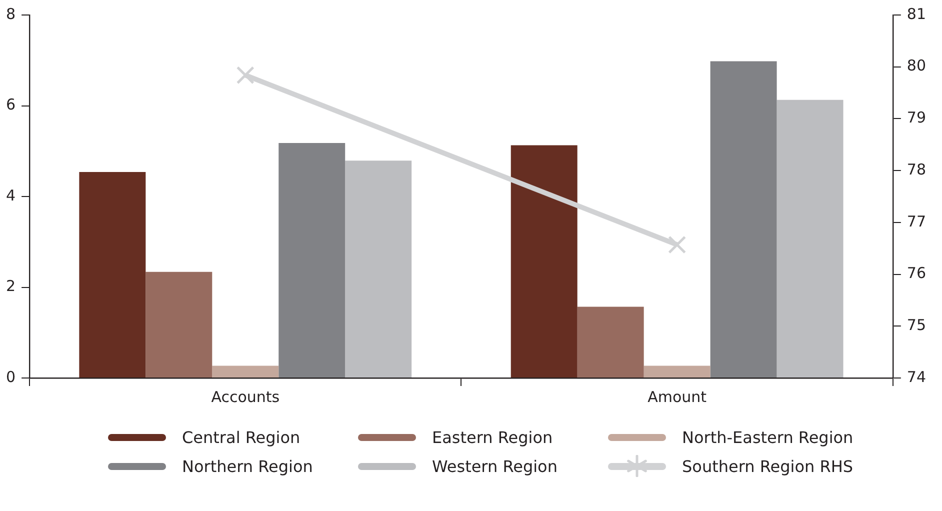 Image resolution: width=942 pixels, height=511 pixels. Describe the element at coordinates (11, 286) in the screenshot. I see `y-tick-label: 2` at that location.